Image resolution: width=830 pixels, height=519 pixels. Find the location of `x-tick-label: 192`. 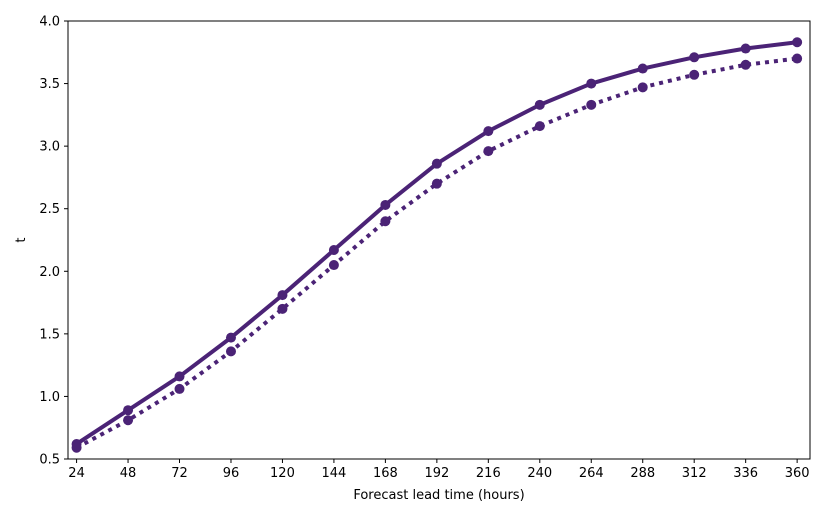

x-tick-label: 192 is located at coordinates (436, 473).